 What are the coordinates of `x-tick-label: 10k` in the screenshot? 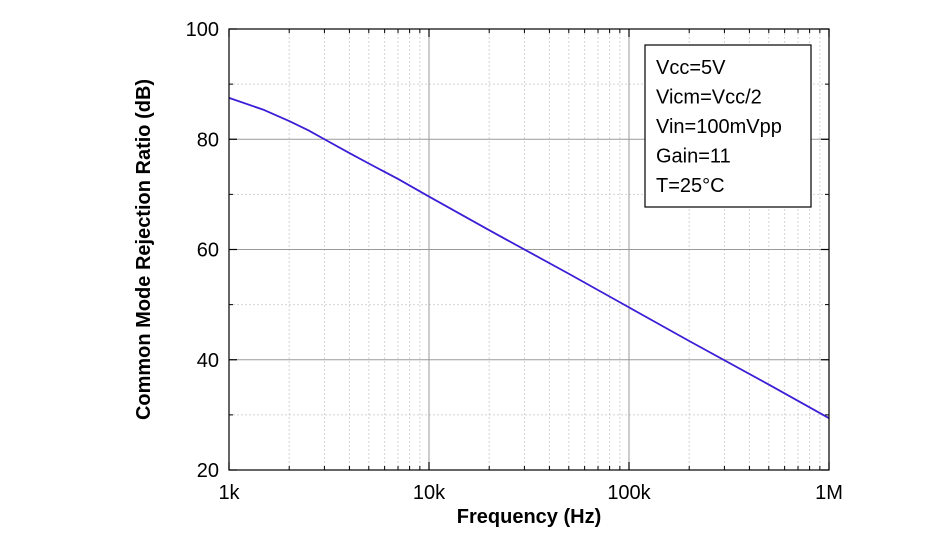 It's located at (429, 493).